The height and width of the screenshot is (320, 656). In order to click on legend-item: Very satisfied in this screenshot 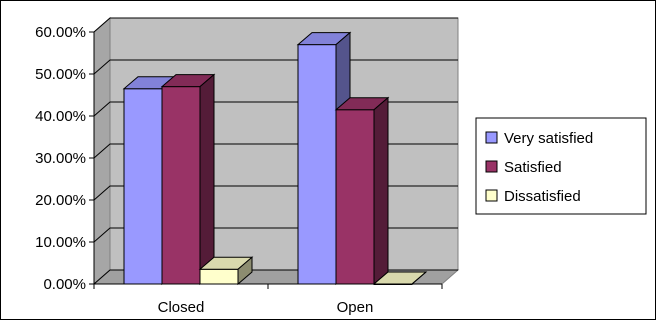, I will do `click(539, 138)`.